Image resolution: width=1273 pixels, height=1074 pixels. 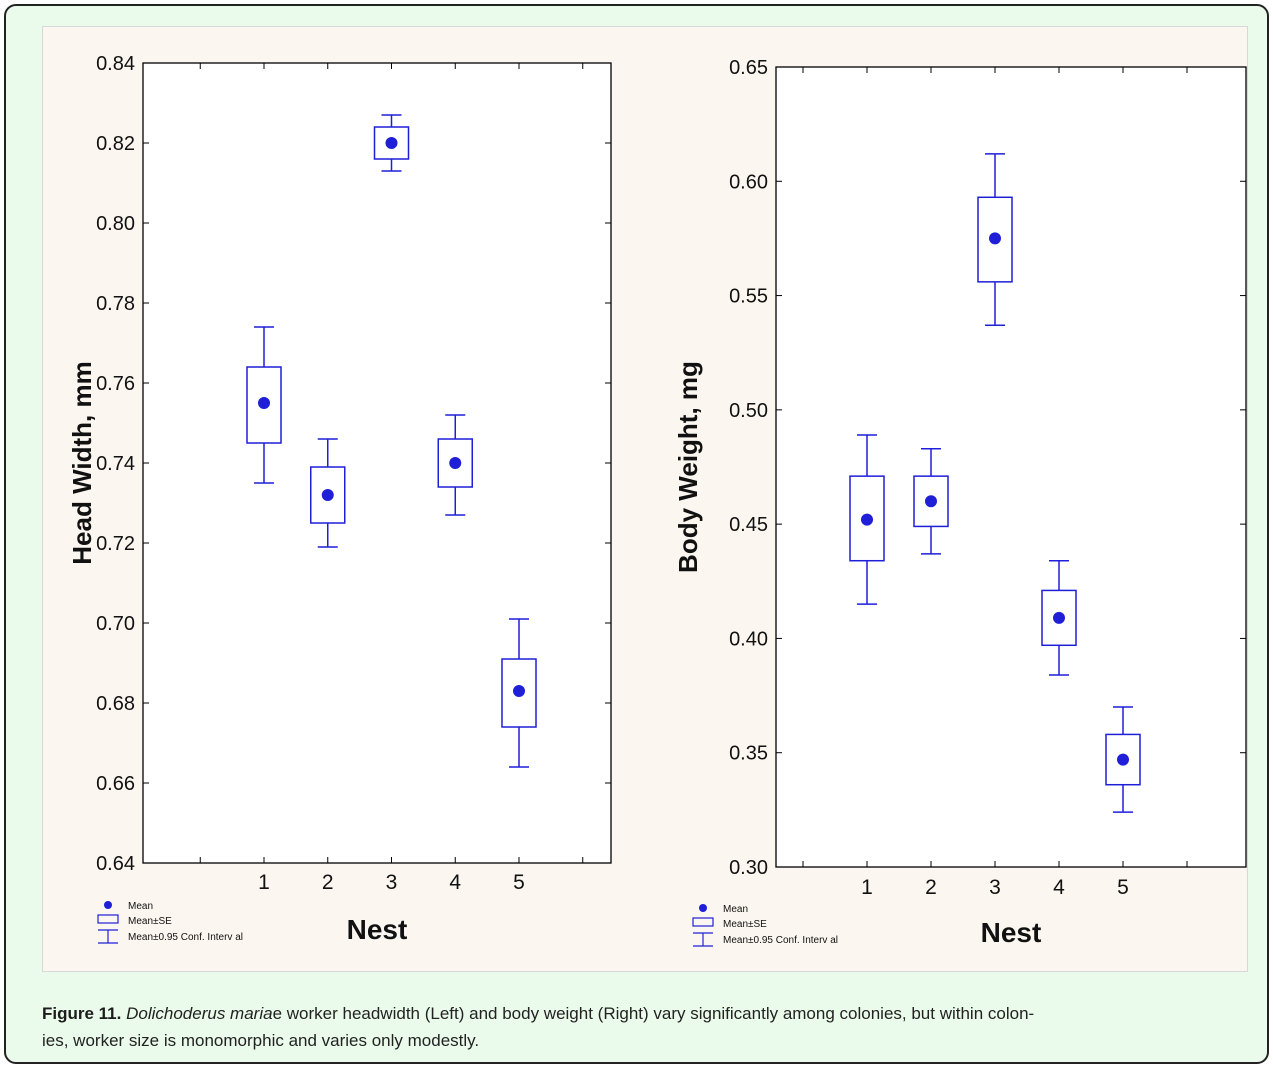 What do you see at coordinates (748, 68) in the screenshot?
I see `y-tick-label: 0.65` at bounding box center [748, 68].